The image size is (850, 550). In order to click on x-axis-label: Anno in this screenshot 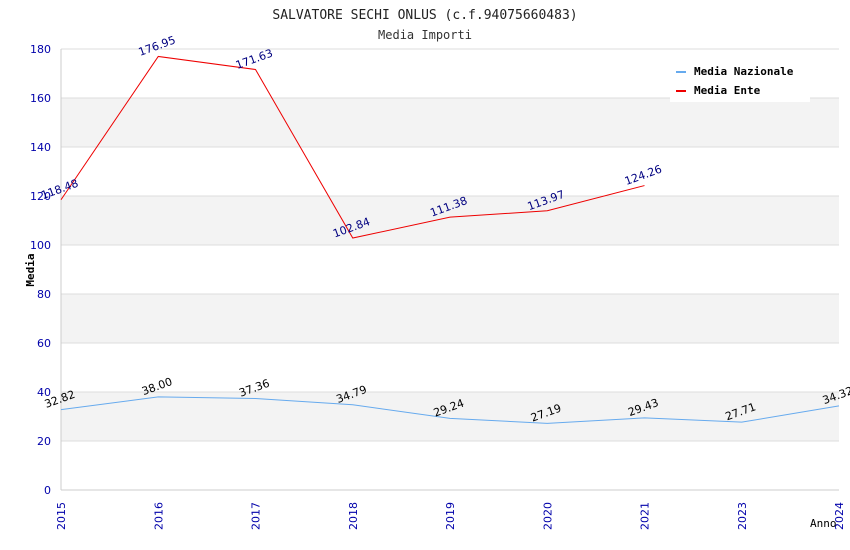, I will do `click(823, 523)`.